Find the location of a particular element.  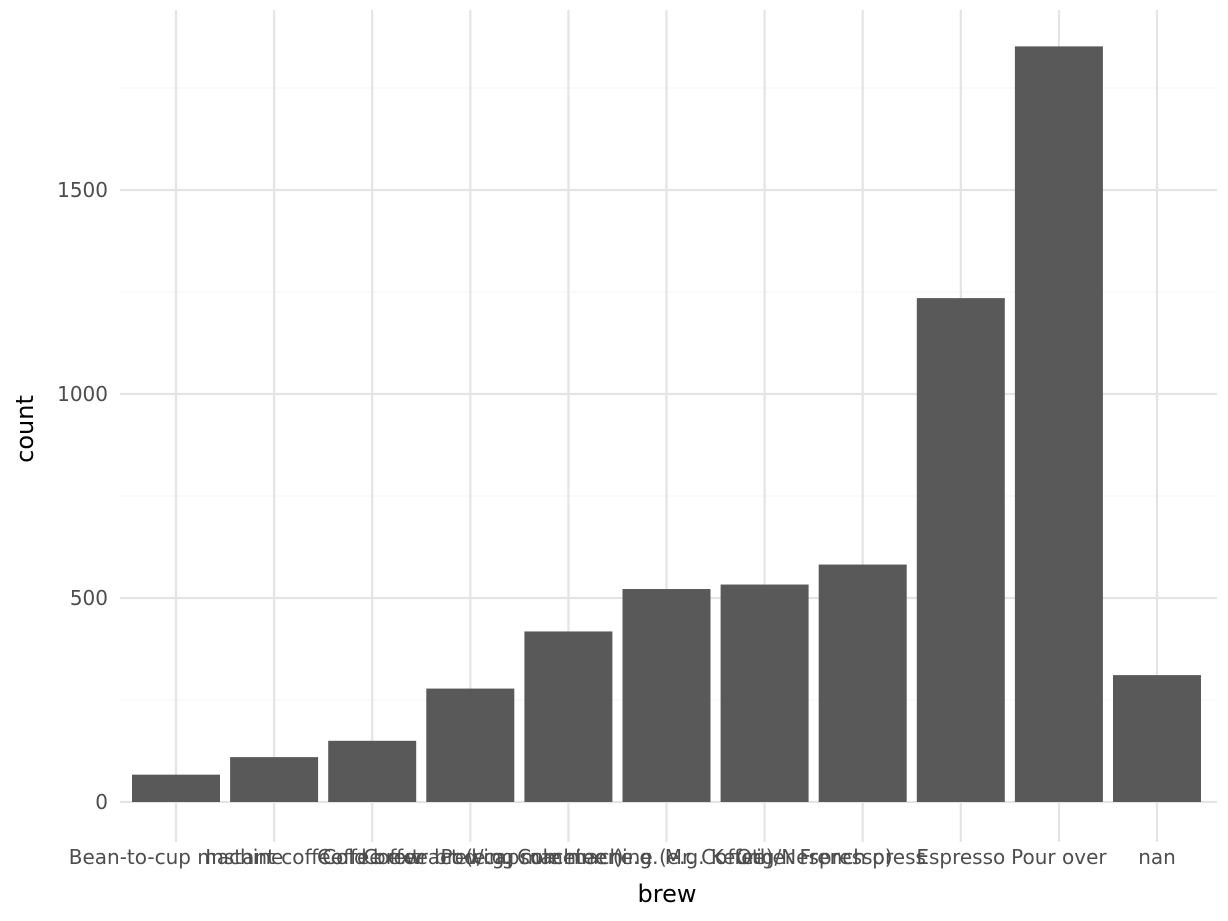

x-tick-label: Pour over is located at coordinates (1059, 857).